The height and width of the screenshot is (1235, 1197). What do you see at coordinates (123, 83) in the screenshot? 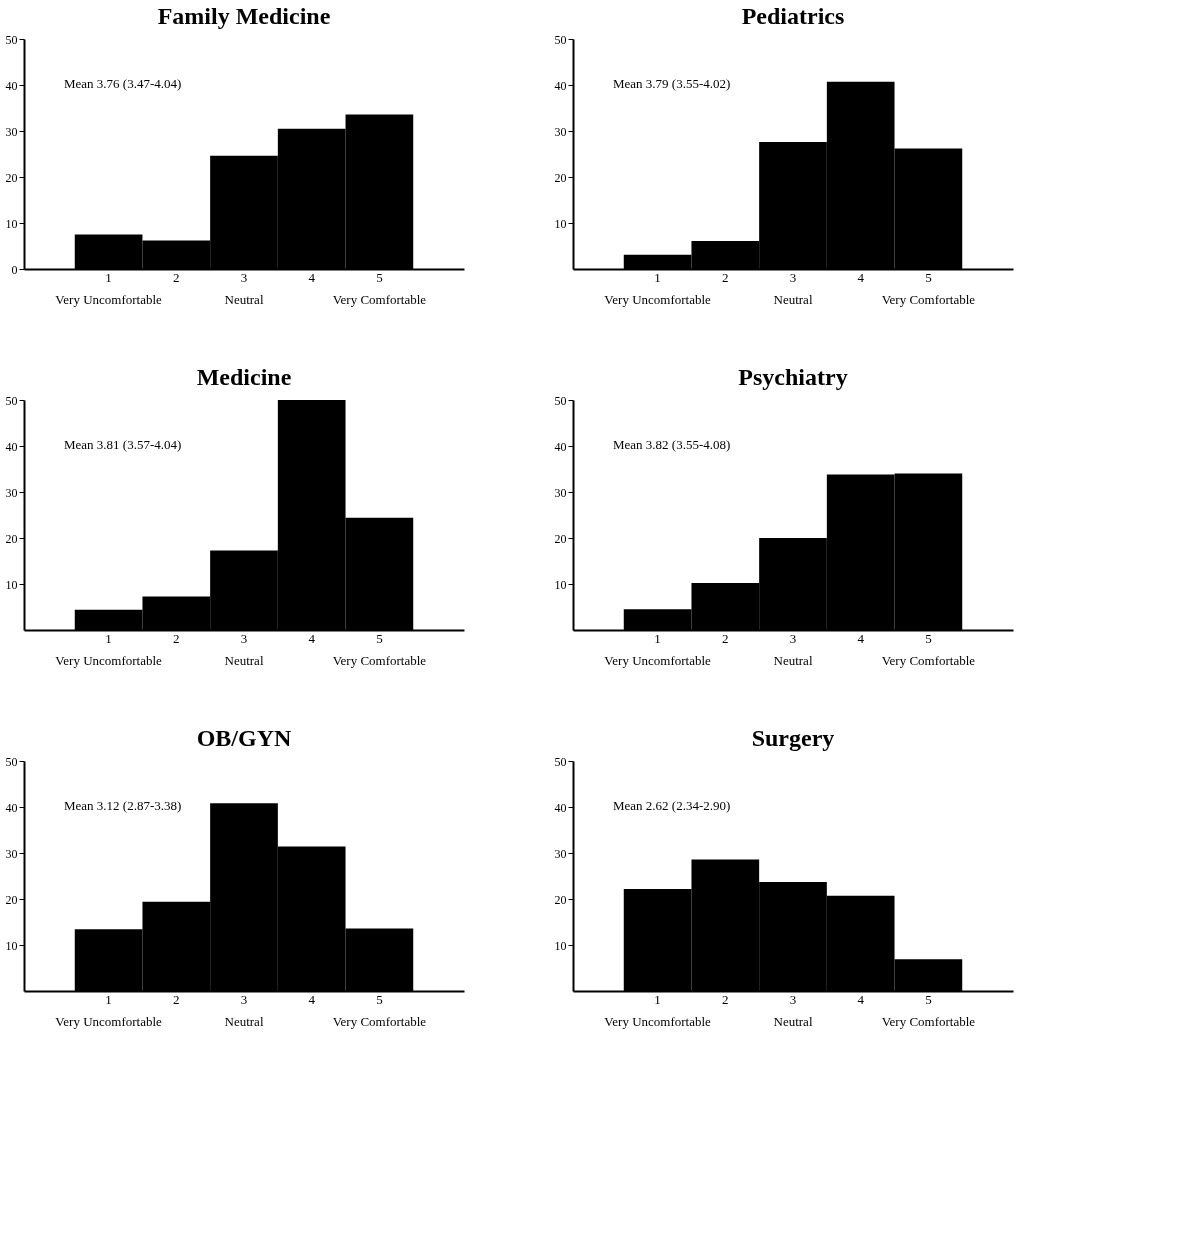
I see `annotation: Mean 3.76 (3.47-4.04)` at bounding box center [123, 83].